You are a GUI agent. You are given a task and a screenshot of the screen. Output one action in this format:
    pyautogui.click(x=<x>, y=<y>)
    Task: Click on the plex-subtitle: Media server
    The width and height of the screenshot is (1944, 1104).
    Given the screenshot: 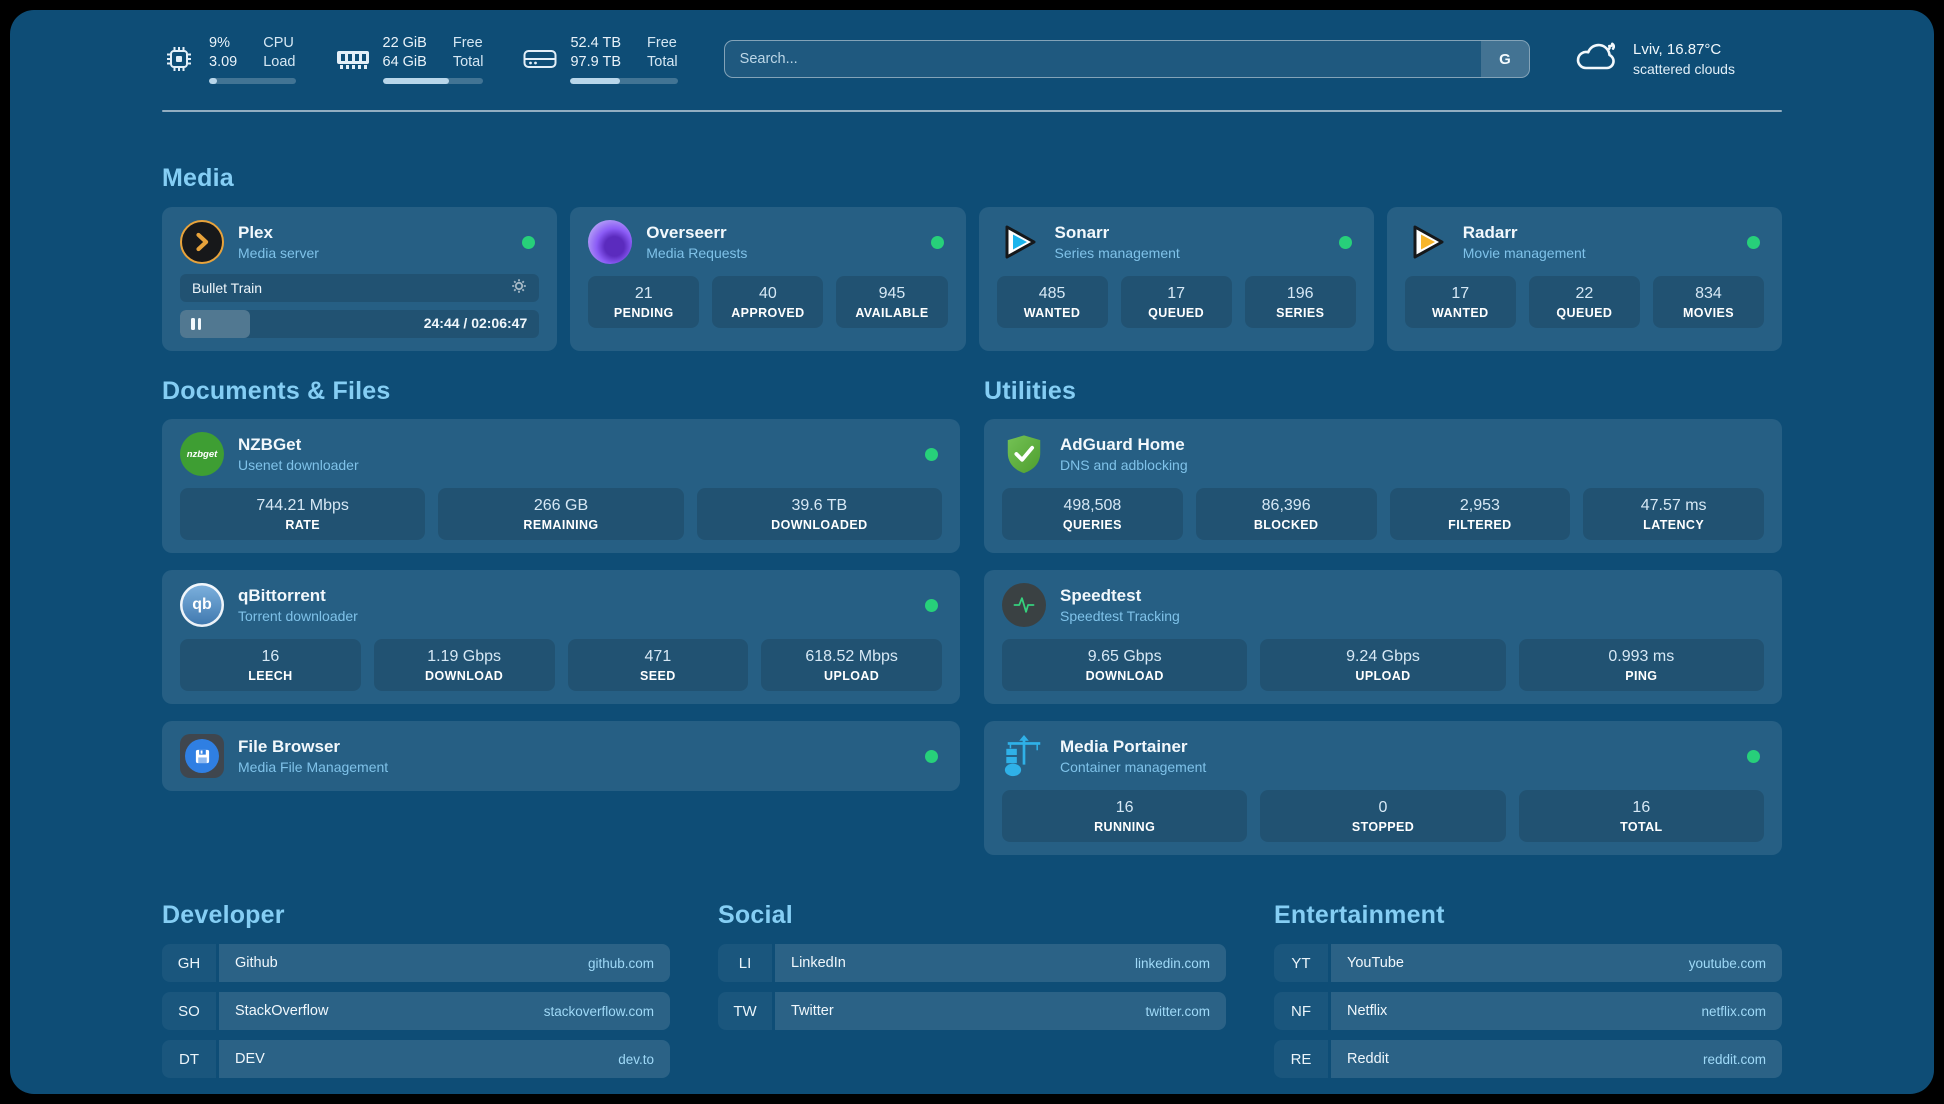 What is the action you would take?
    pyautogui.click(x=278, y=253)
    